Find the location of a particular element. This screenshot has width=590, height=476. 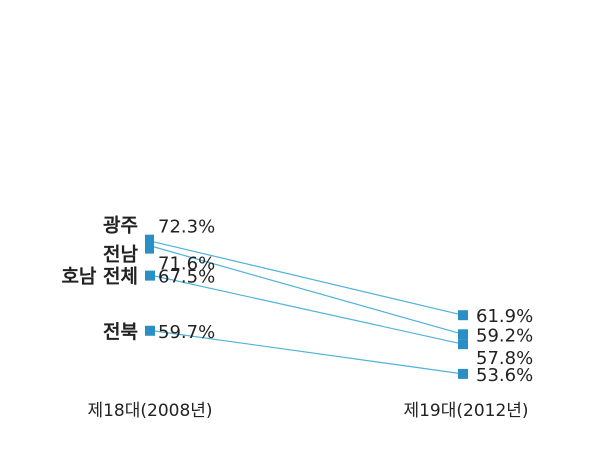

series-jeonbuk-marker-2008 is located at coordinates (150, 330).